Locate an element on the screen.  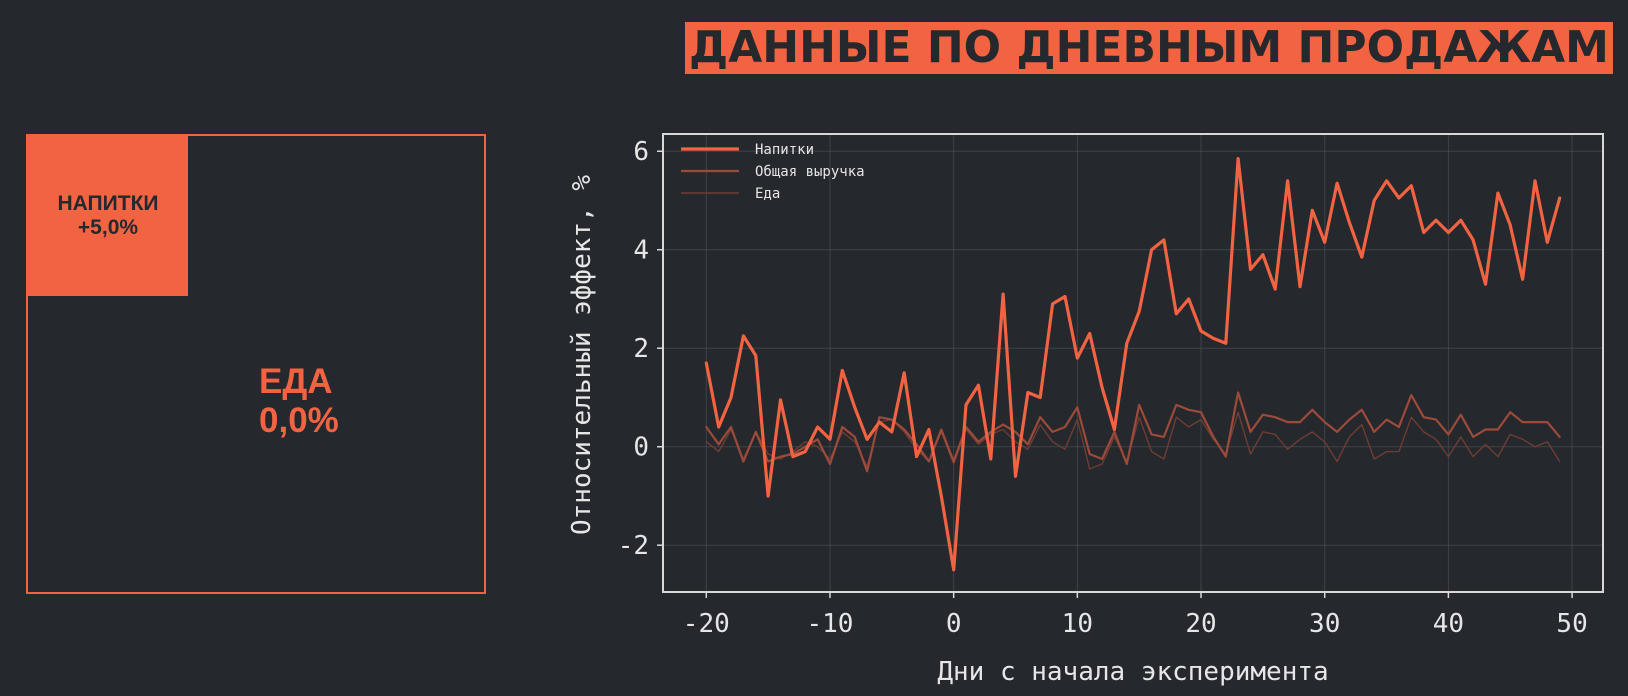
x-tick-label: 50 is located at coordinates (1571, 624).